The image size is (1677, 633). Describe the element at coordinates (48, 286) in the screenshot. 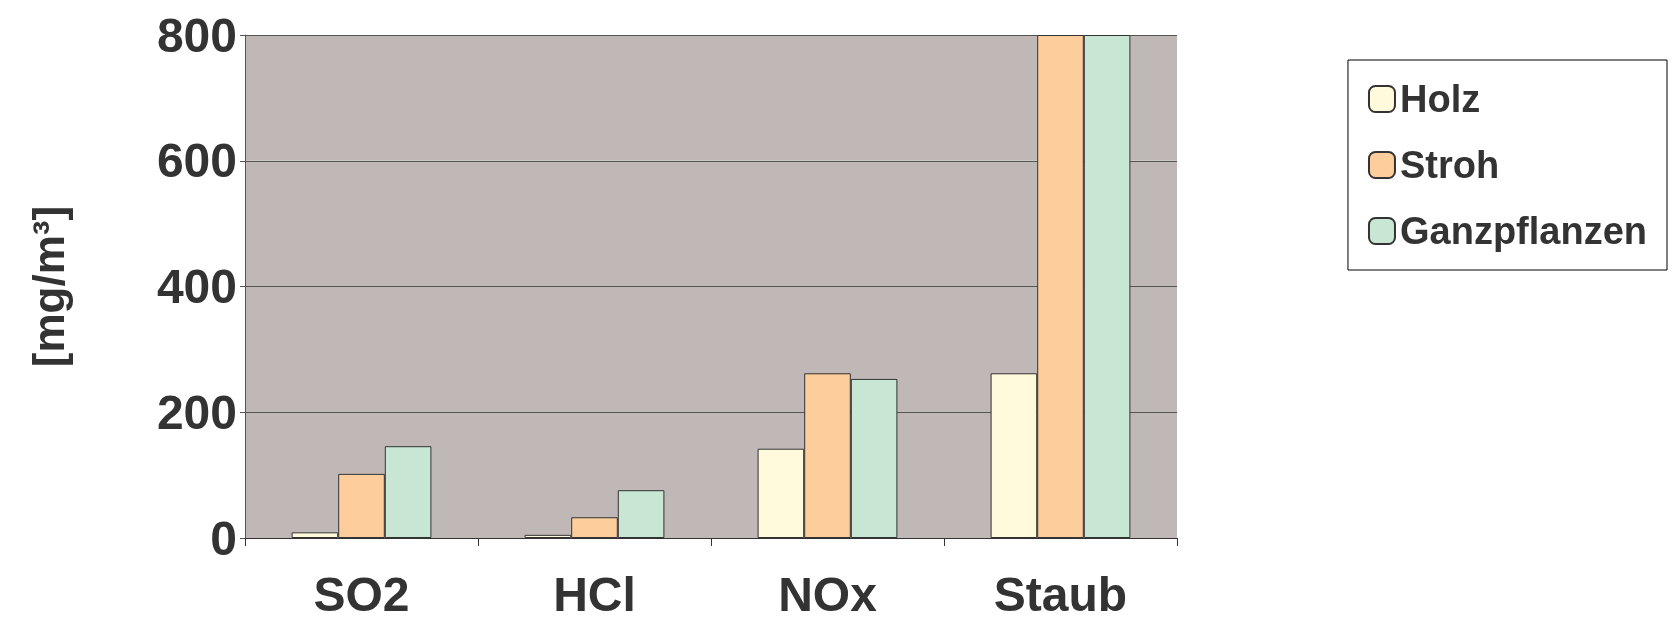

I see `y-axis-title: [mg/m³]` at that location.